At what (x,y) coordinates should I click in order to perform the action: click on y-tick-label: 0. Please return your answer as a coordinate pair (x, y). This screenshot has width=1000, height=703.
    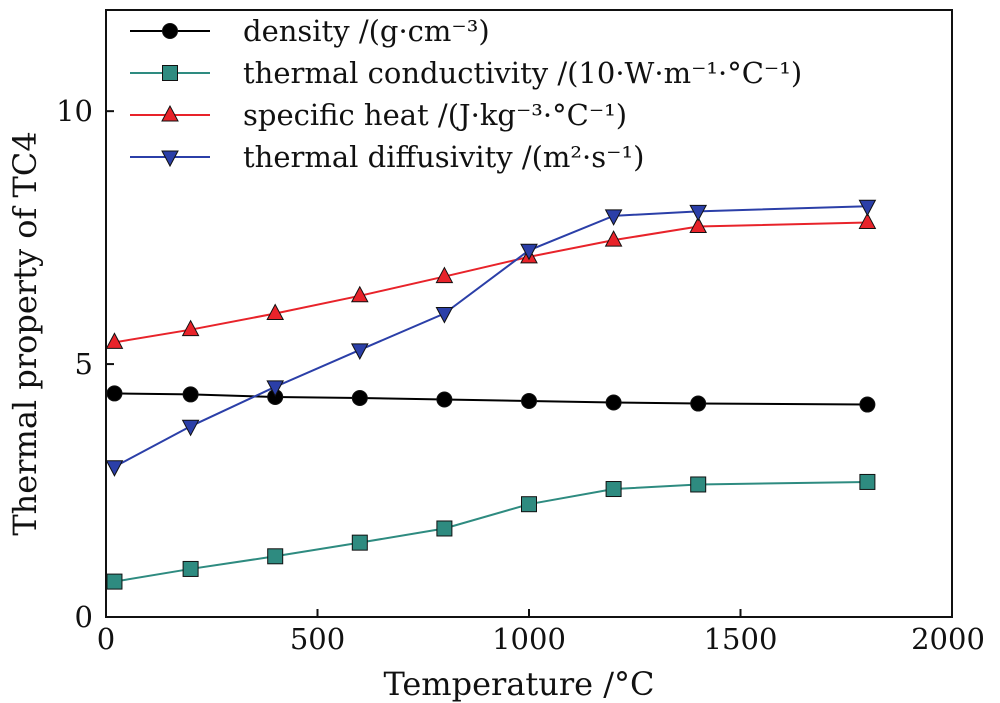
    Looking at the image, I should click on (84, 617).